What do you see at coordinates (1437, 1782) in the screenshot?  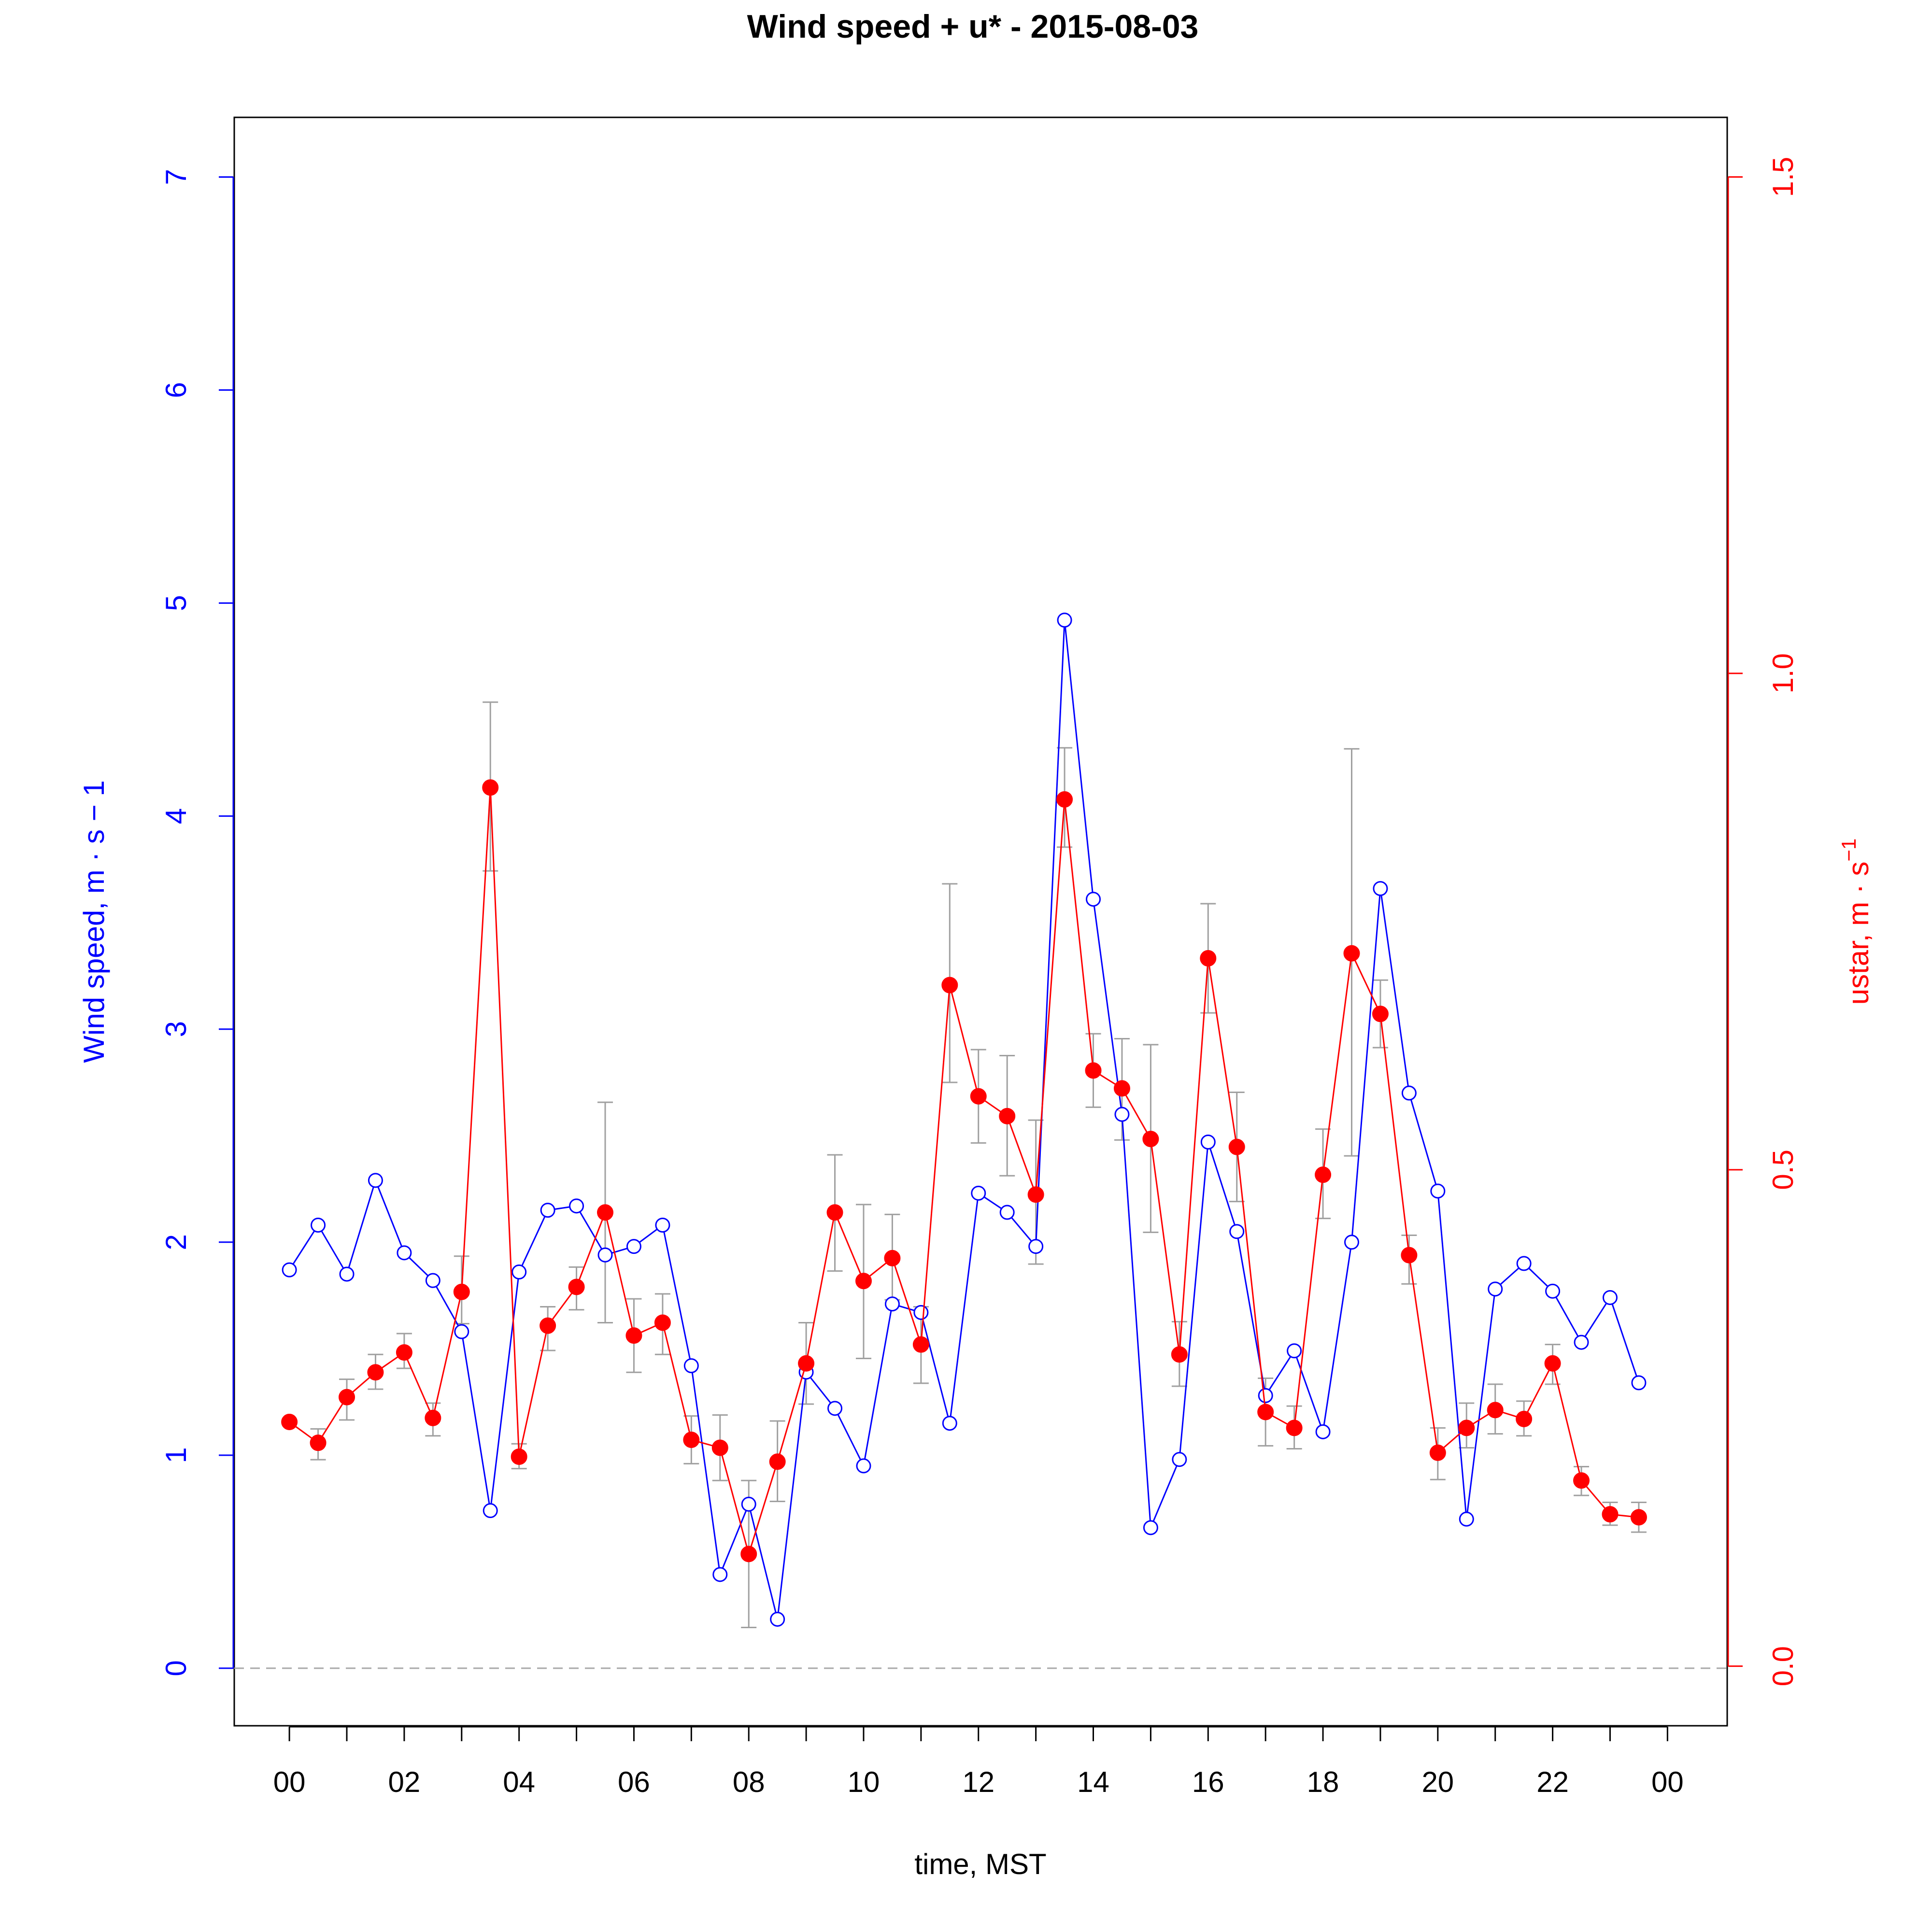 I see `x-tick-label: 20` at bounding box center [1437, 1782].